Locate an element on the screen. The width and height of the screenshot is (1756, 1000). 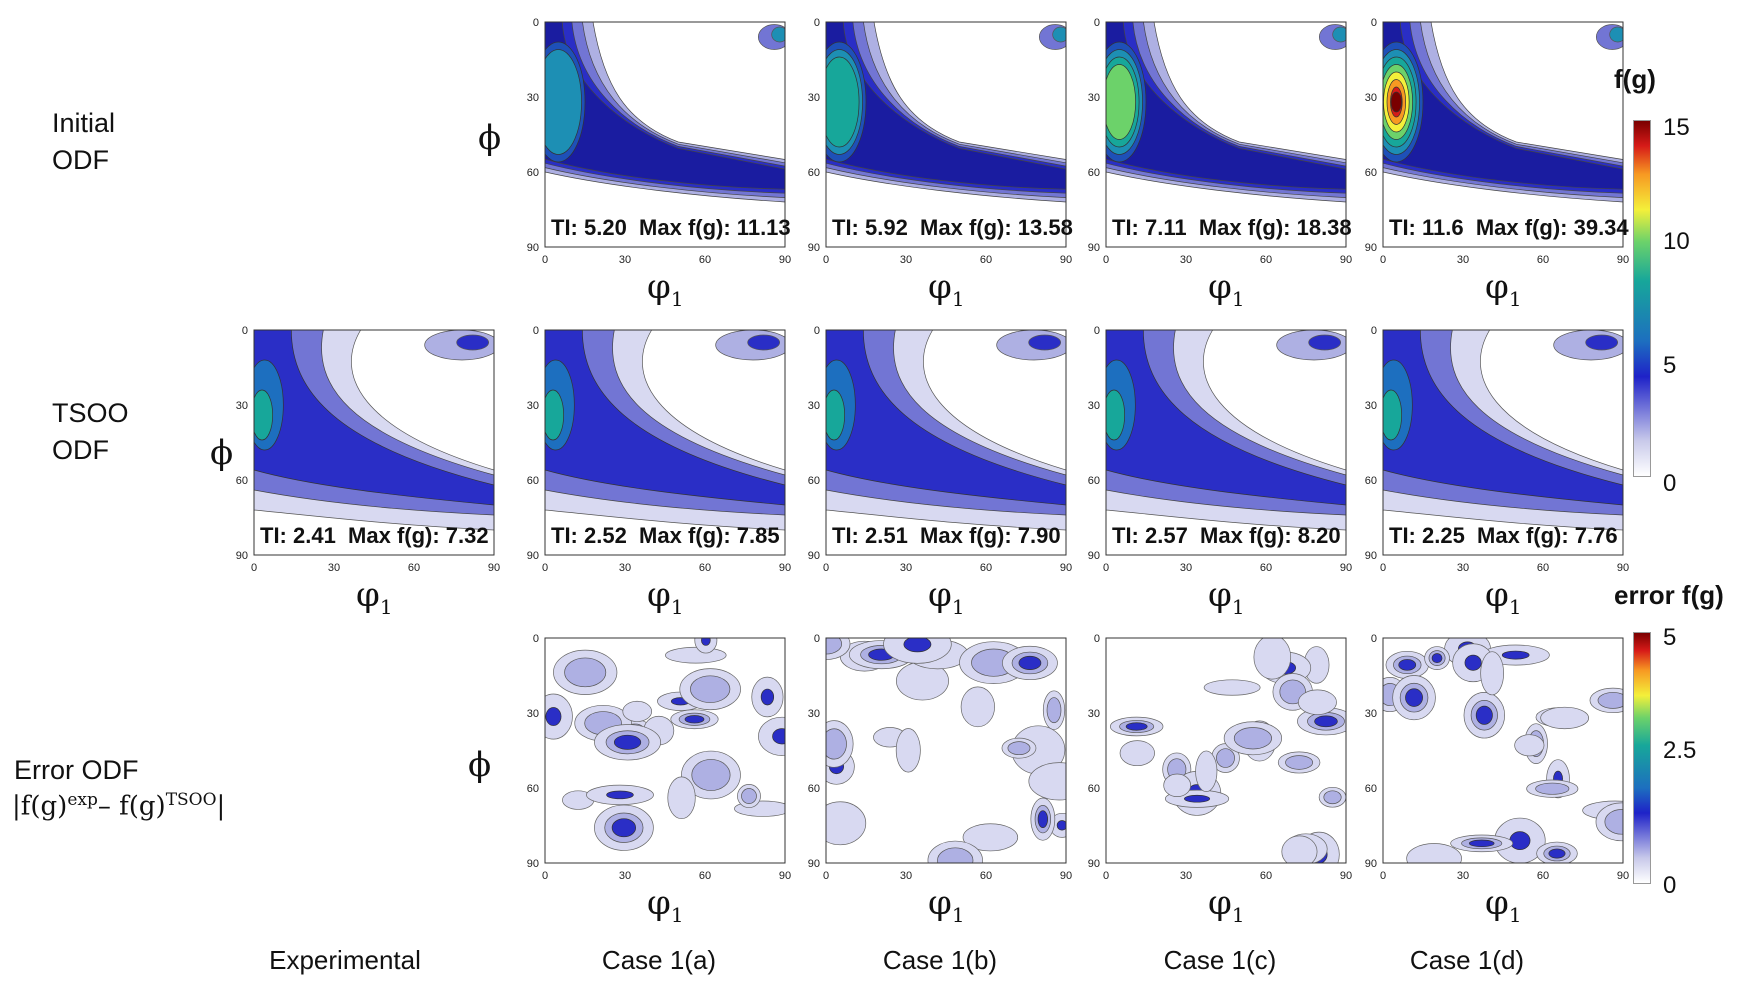
panel-stats: TI: 2.41 Max f(g): 7.32 is located at coordinates (374, 536).